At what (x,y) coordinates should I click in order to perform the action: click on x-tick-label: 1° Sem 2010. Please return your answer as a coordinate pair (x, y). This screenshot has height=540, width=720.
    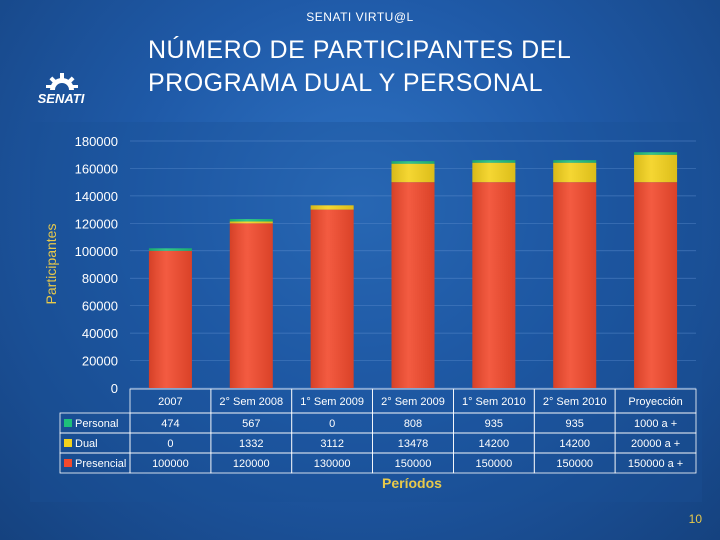
    Looking at the image, I should click on (494, 402).